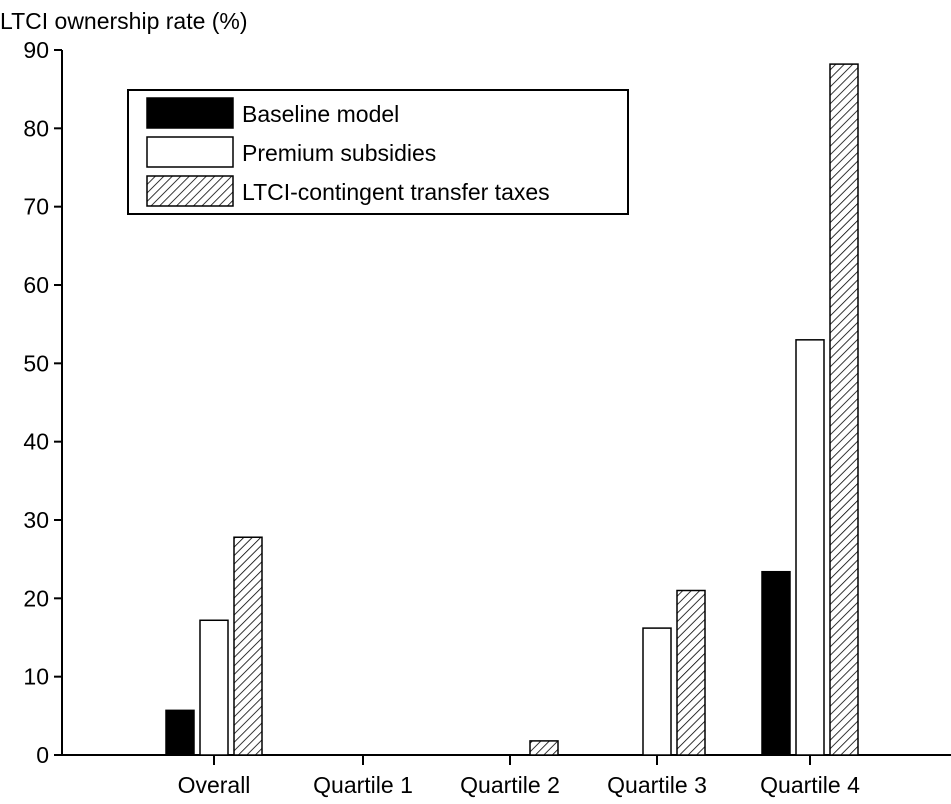 Image resolution: width=951 pixels, height=804 pixels. I want to click on x-tick-label: Overall, so click(214, 785).